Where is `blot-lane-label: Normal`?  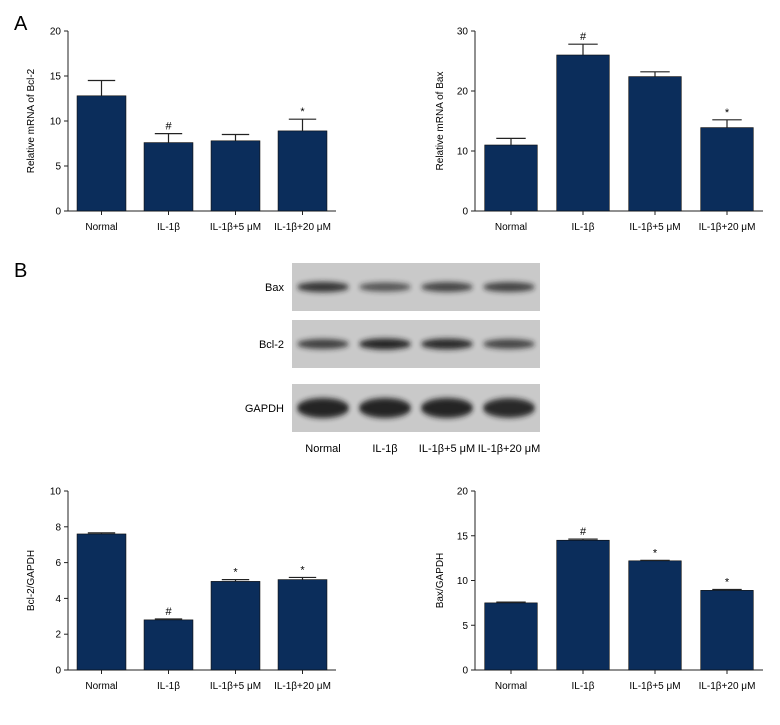
blot-lane-label: Normal is located at coordinates (322, 449).